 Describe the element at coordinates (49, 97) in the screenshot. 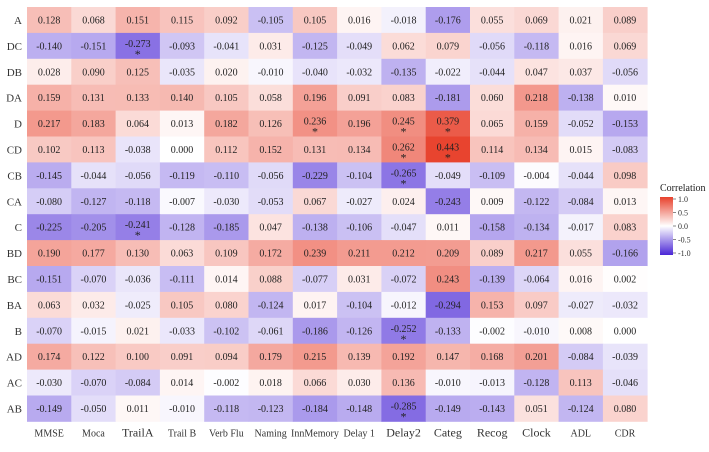

I see `cell-da-mmse` at that location.